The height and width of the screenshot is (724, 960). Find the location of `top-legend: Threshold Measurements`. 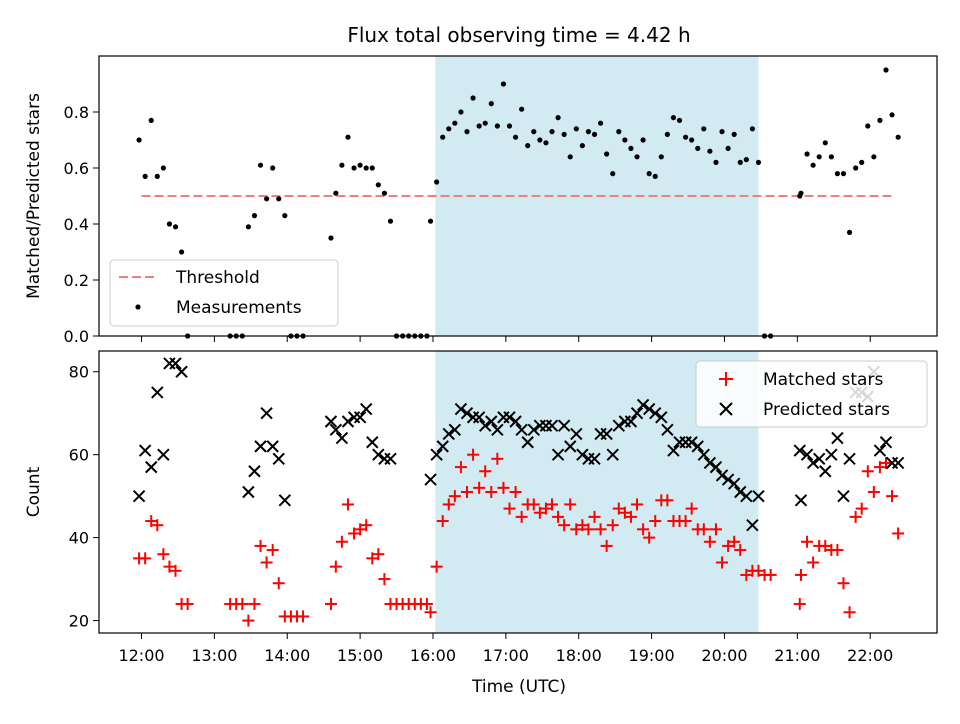

top-legend: Threshold Measurements is located at coordinates (224, 293).